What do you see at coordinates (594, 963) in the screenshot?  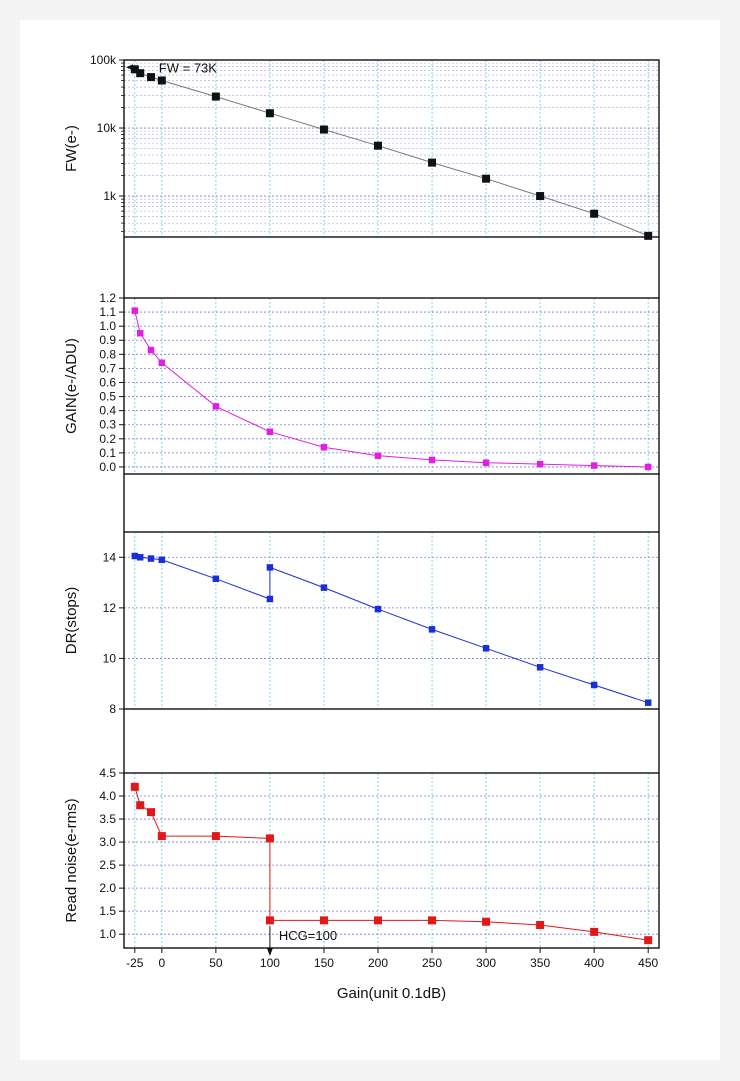 I see `x-tick-label: 400` at bounding box center [594, 963].